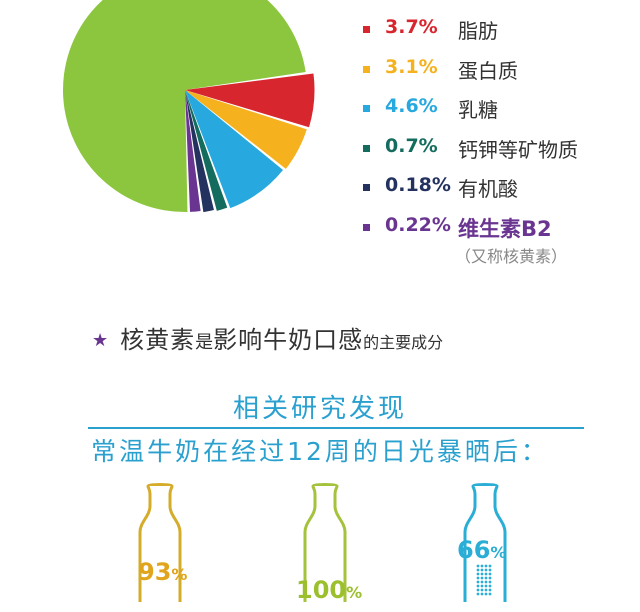 The image size is (640, 612). I want to click on legend-label: 有机酸, so click(488, 189).